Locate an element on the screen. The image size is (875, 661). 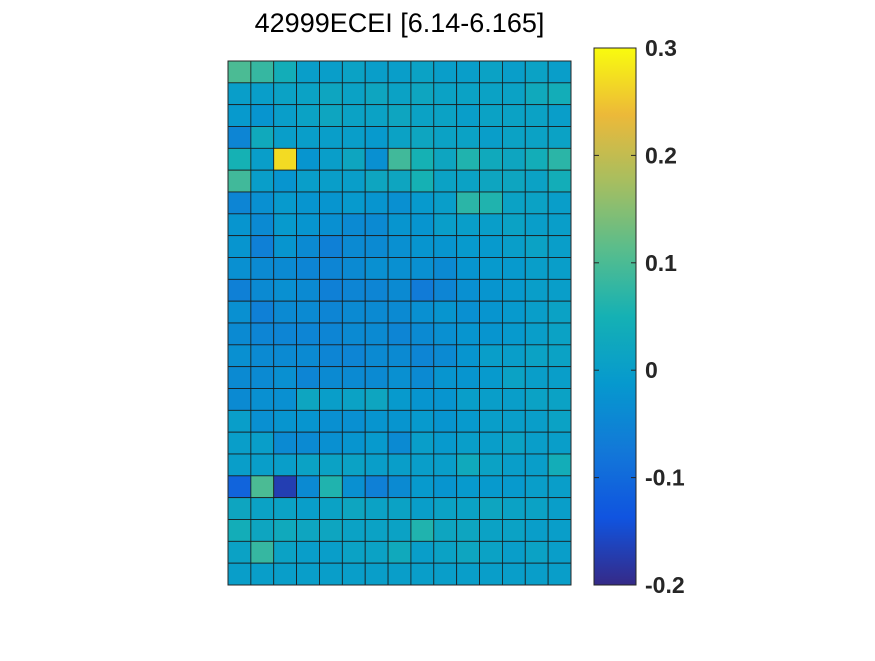
colorbar-tick-label: 0 is located at coordinates (651, 370).